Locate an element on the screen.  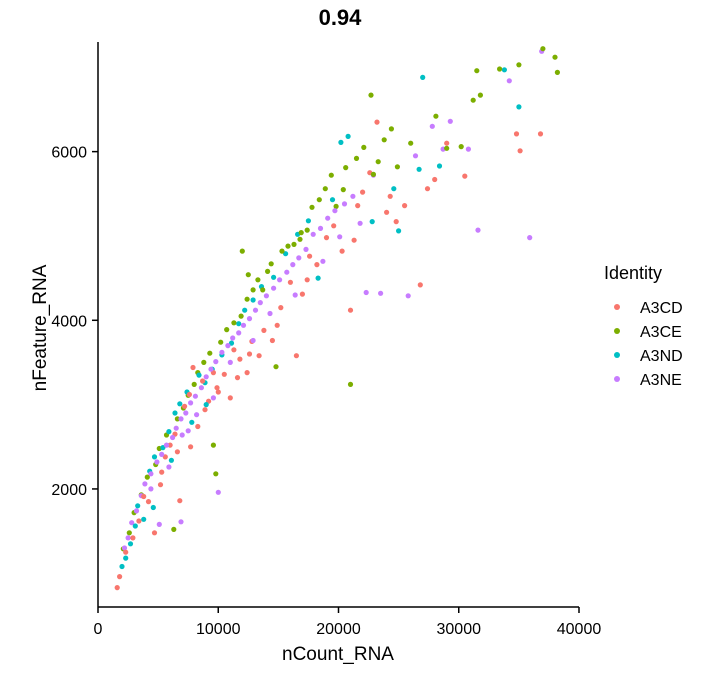
chart-title: 0.94 is located at coordinates (341, 17).